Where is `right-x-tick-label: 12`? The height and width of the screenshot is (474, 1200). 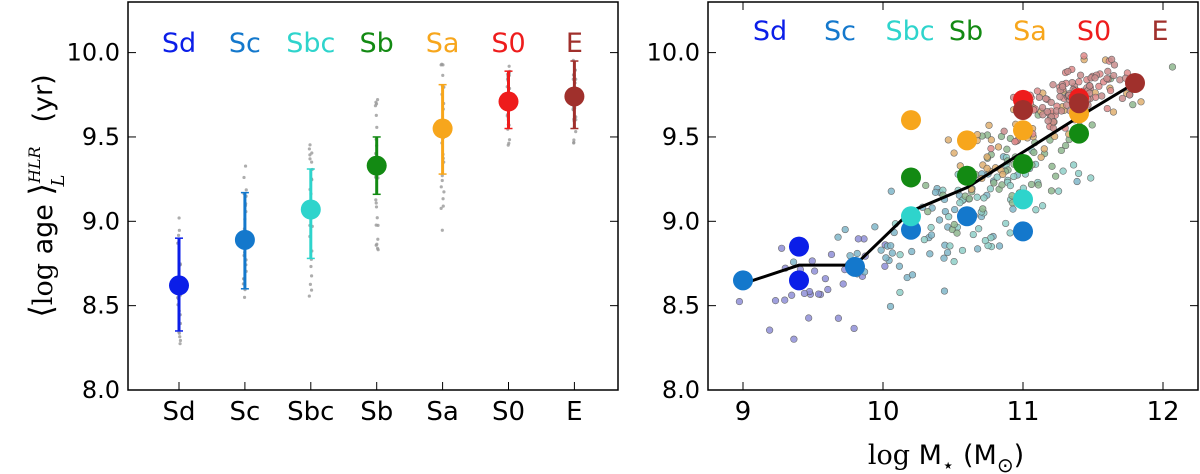
right-x-tick-label: 12 is located at coordinates (1162, 412).